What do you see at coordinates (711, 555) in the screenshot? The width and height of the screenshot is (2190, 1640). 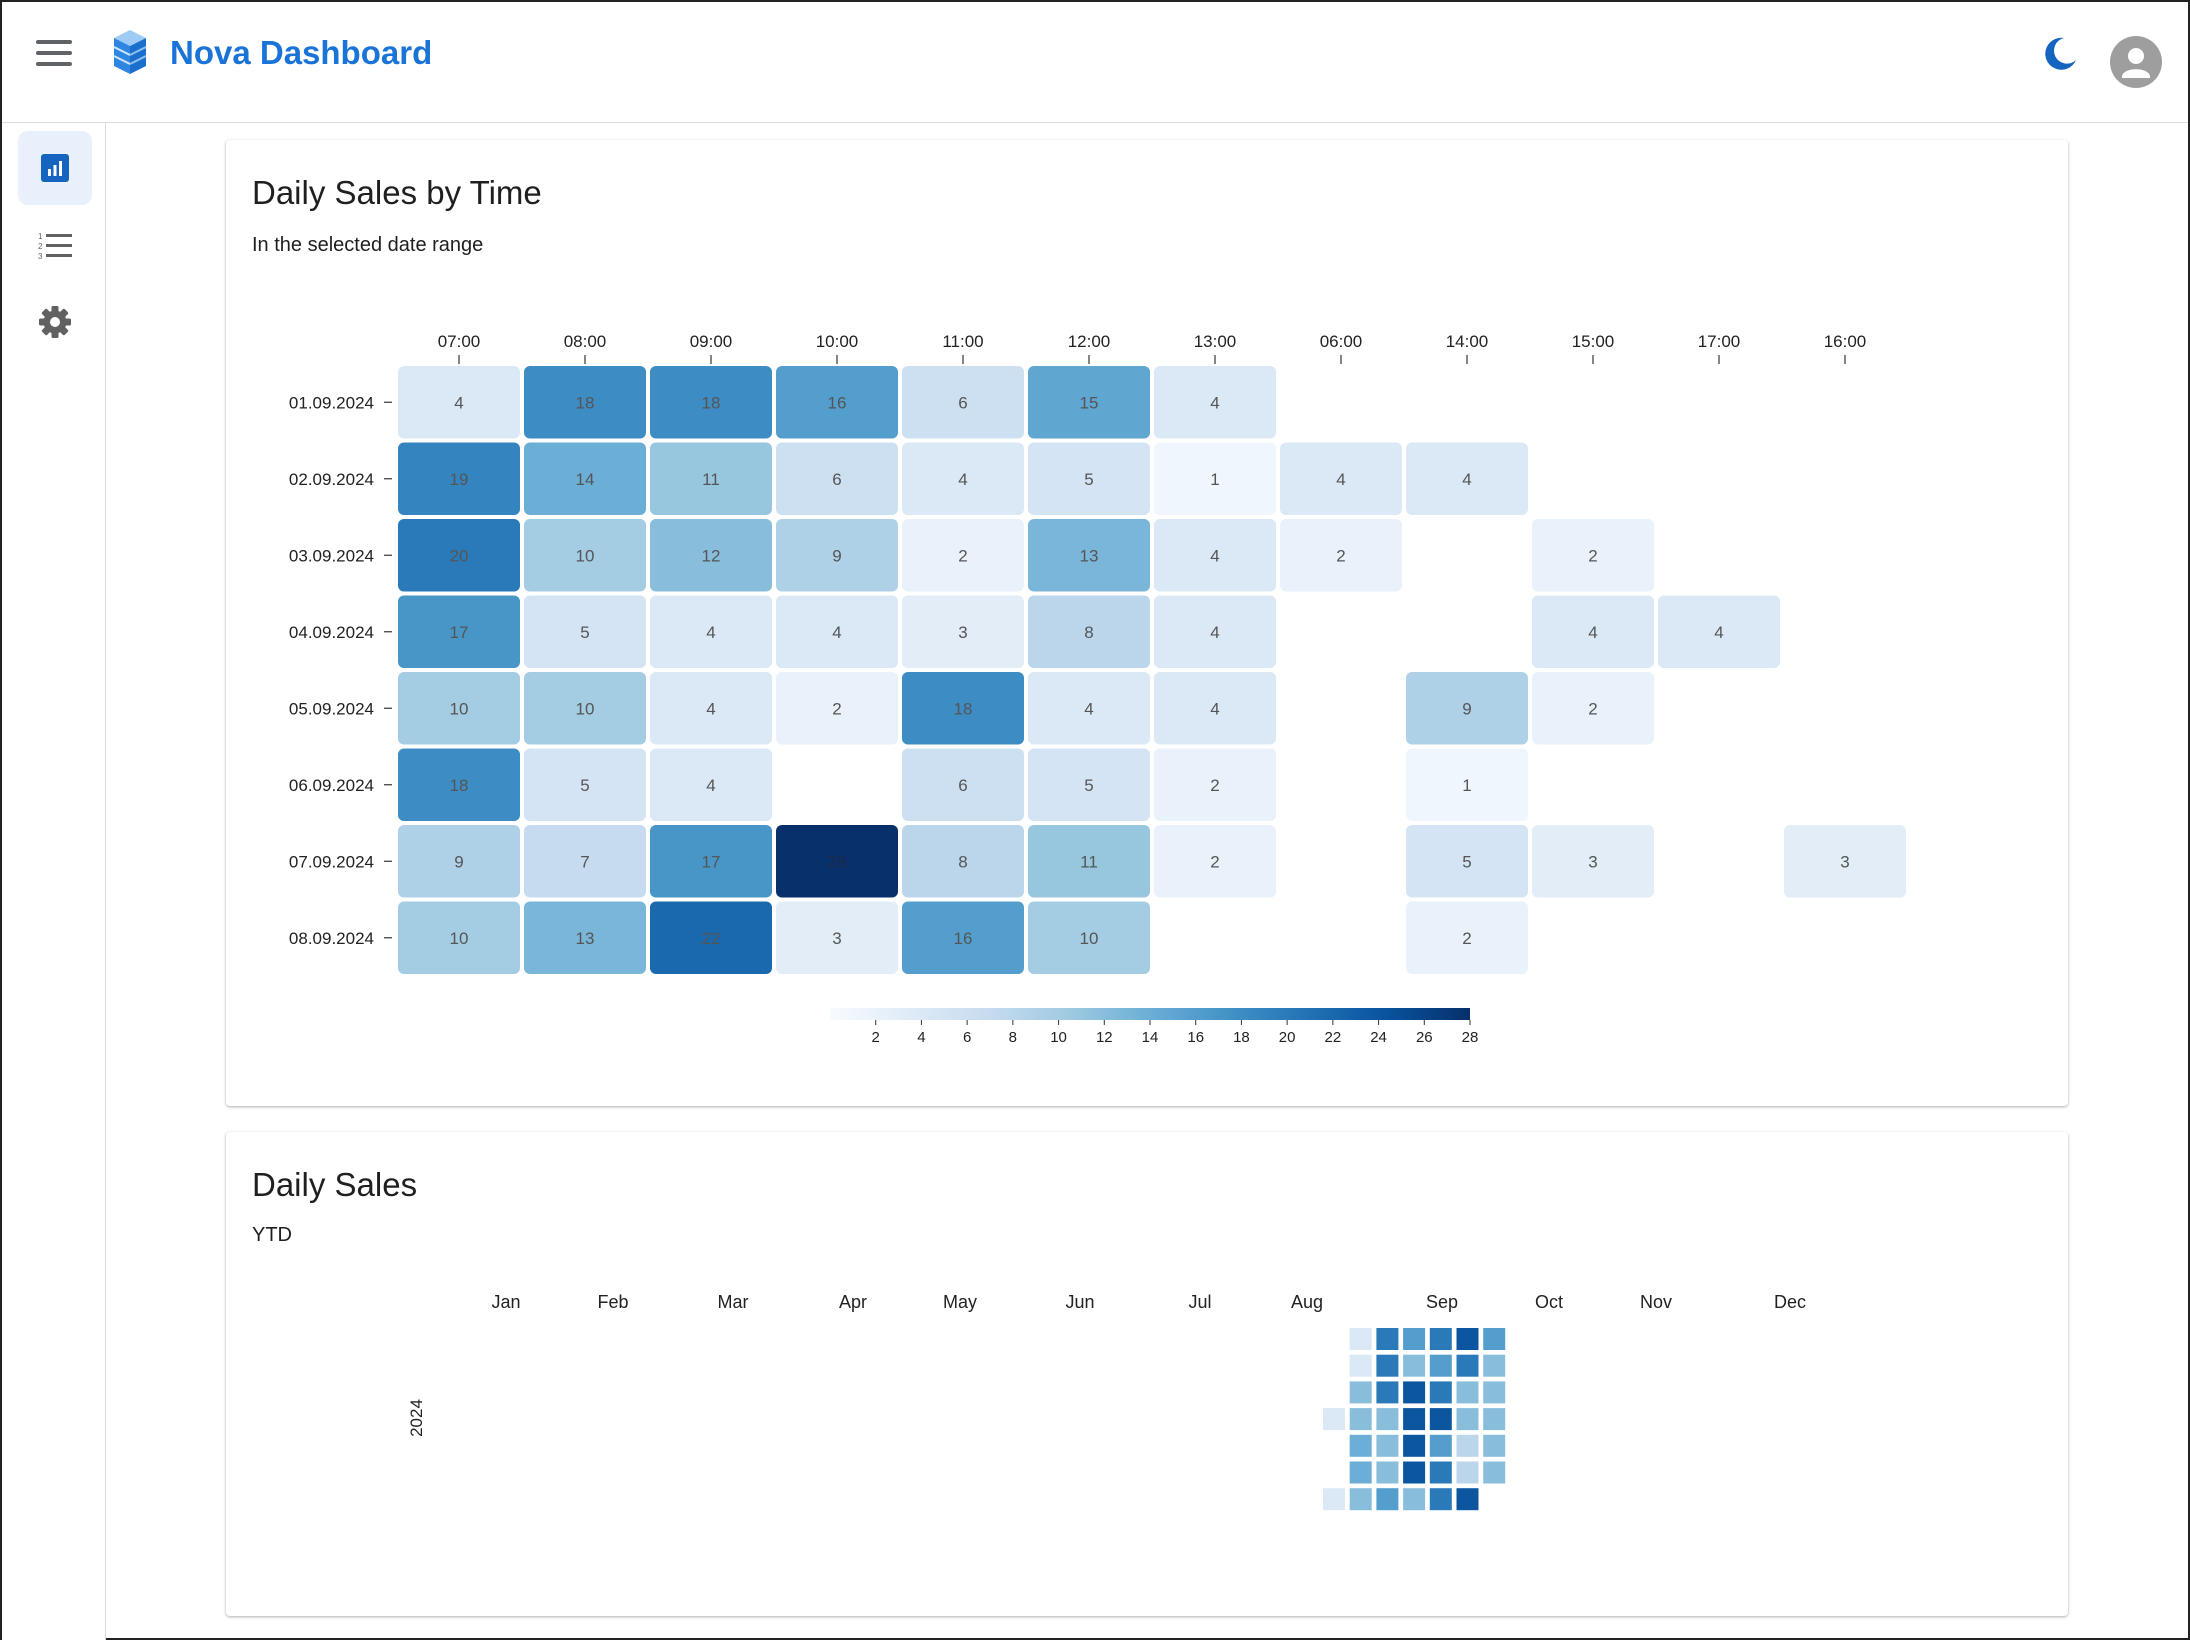 I see `cell-value-label: 12` at bounding box center [711, 555].